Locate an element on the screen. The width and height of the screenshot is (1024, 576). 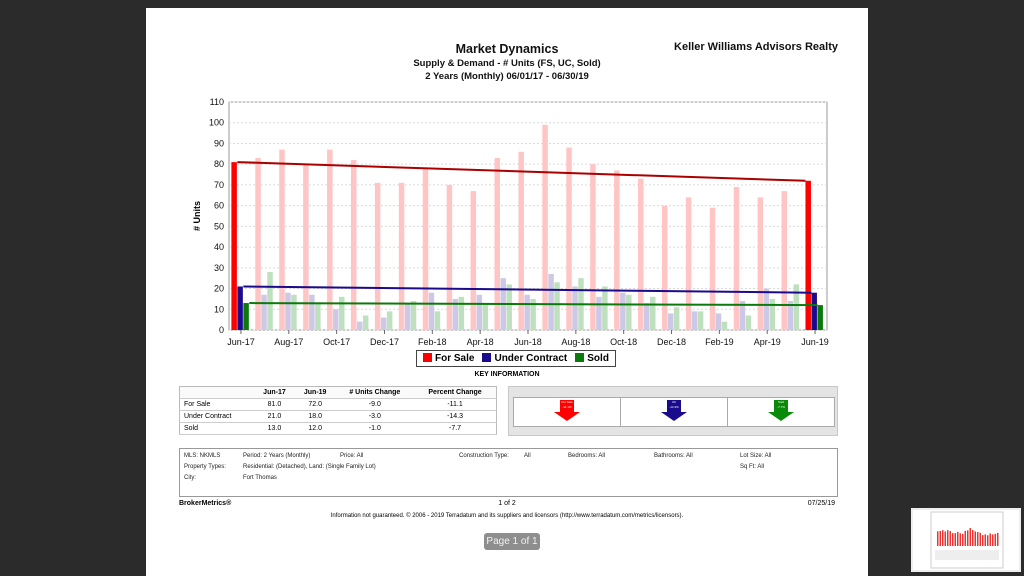
city-label: City: is located at coordinates (190, 478).